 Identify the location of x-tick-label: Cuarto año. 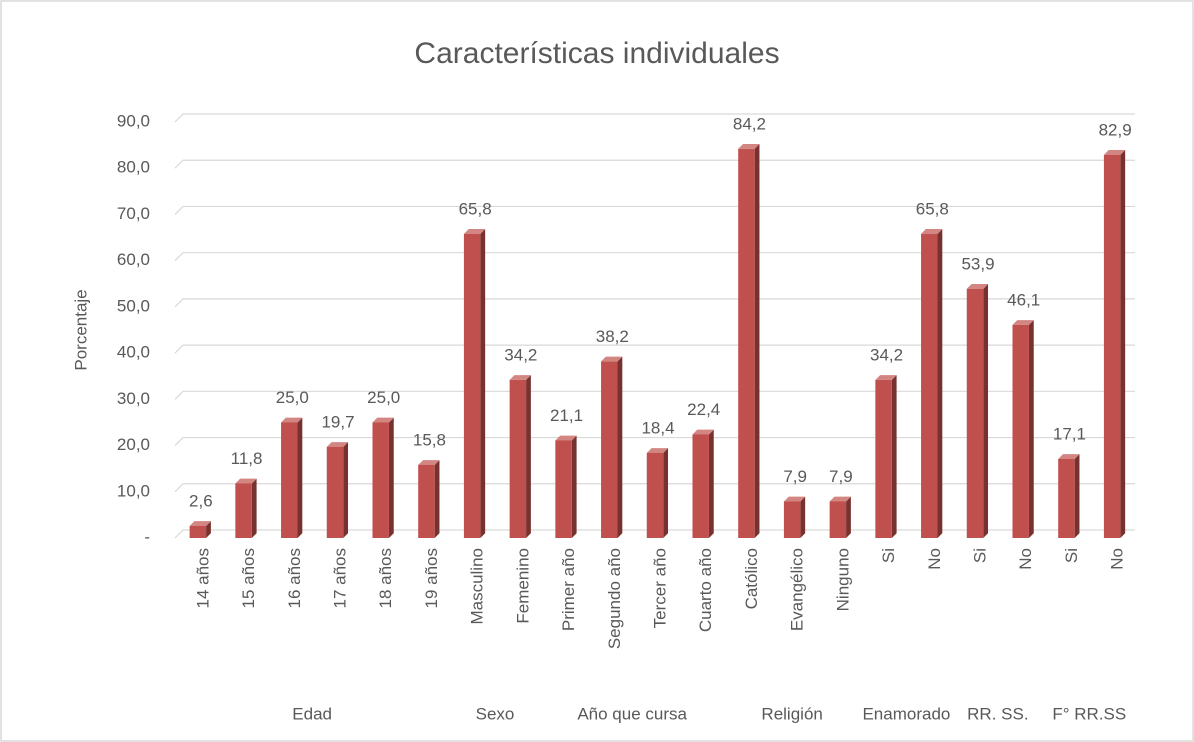
(705, 590).